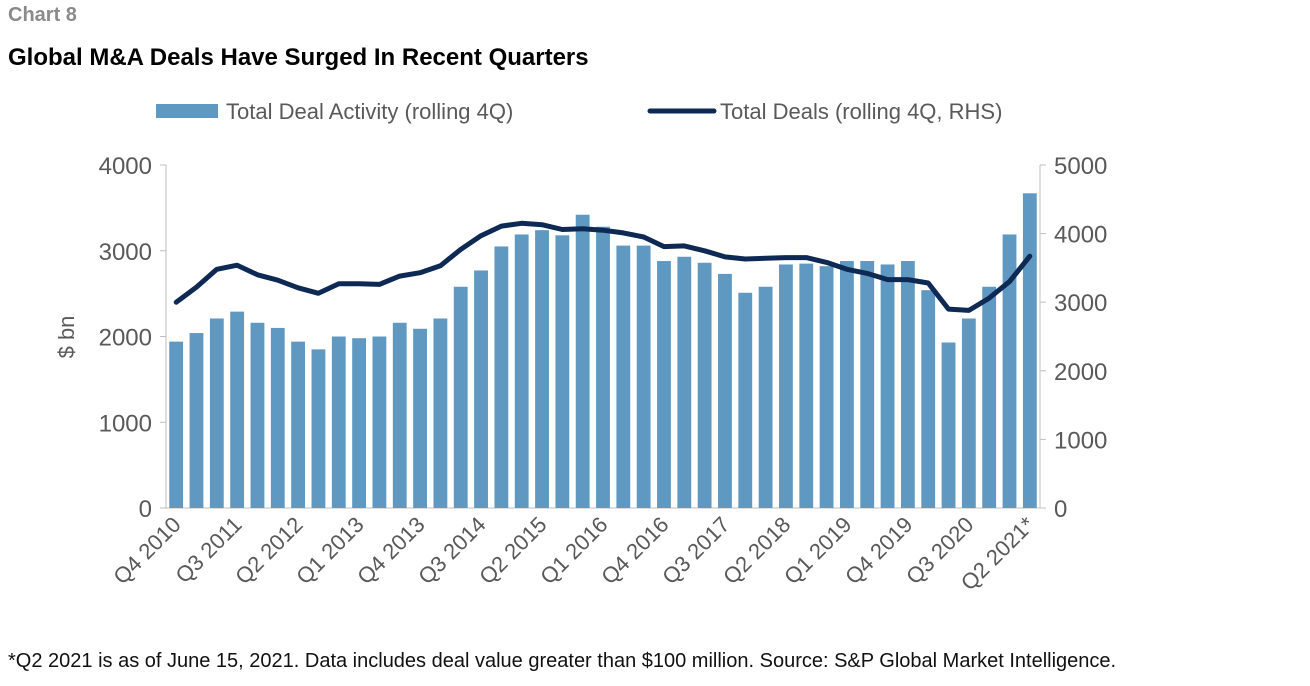 This screenshot has width=1310, height=686. What do you see at coordinates (1080, 166) in the screenshot?
I see `right-tick-label: 5000` at bounding box center [1080, 166].